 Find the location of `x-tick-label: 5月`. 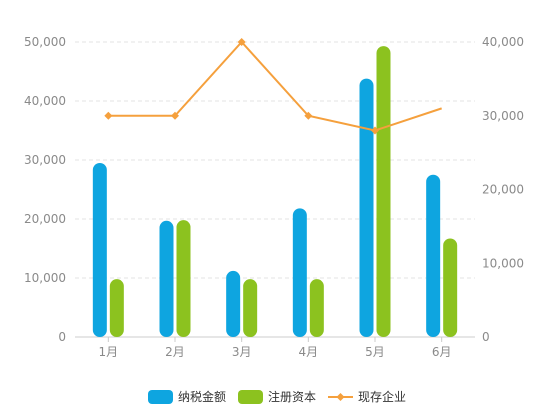

x-tick-label: 5月 is located at coordinates (375, 352).